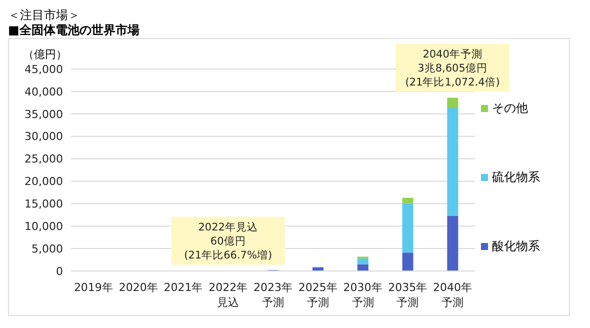 The height and width of the screenshot is (328, 590). What do you see at coordinates (43, 91) in the screenshot?
I see `y-tick-label: 40,000` at bounding box center [43, 91].